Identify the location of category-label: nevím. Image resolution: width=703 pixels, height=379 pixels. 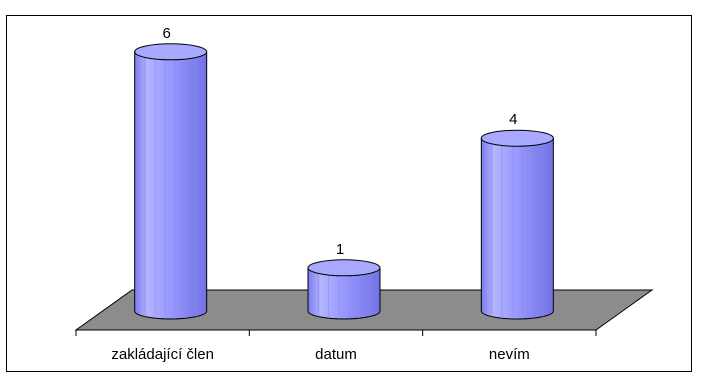
(509, 354).